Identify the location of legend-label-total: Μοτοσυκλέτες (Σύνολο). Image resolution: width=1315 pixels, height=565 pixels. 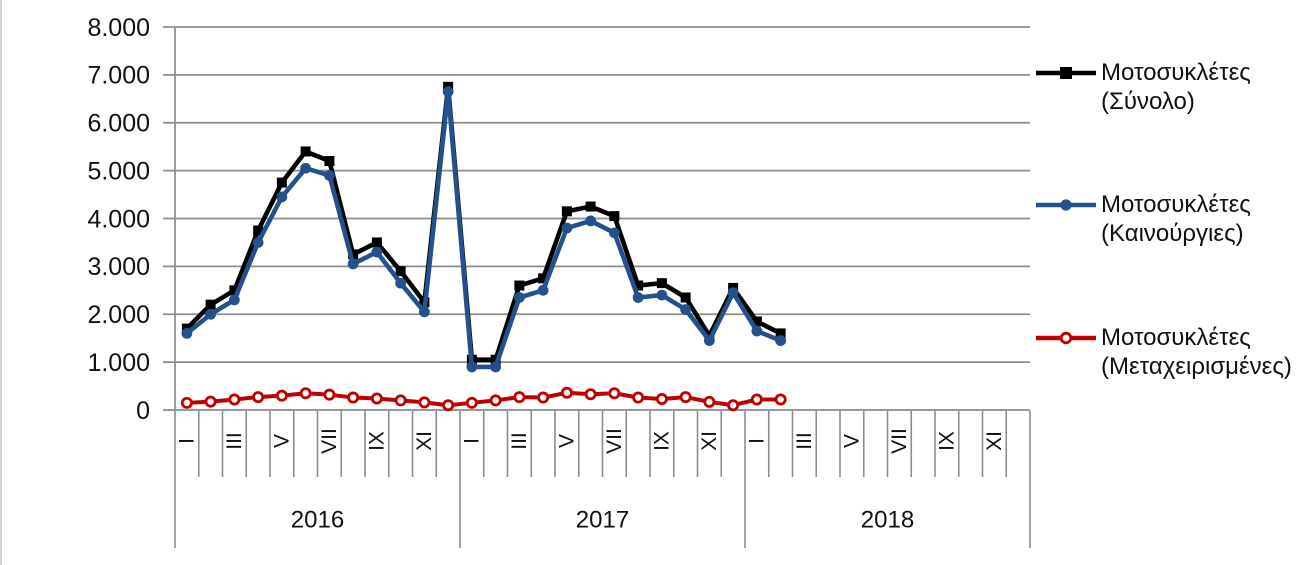
(1176, 87).